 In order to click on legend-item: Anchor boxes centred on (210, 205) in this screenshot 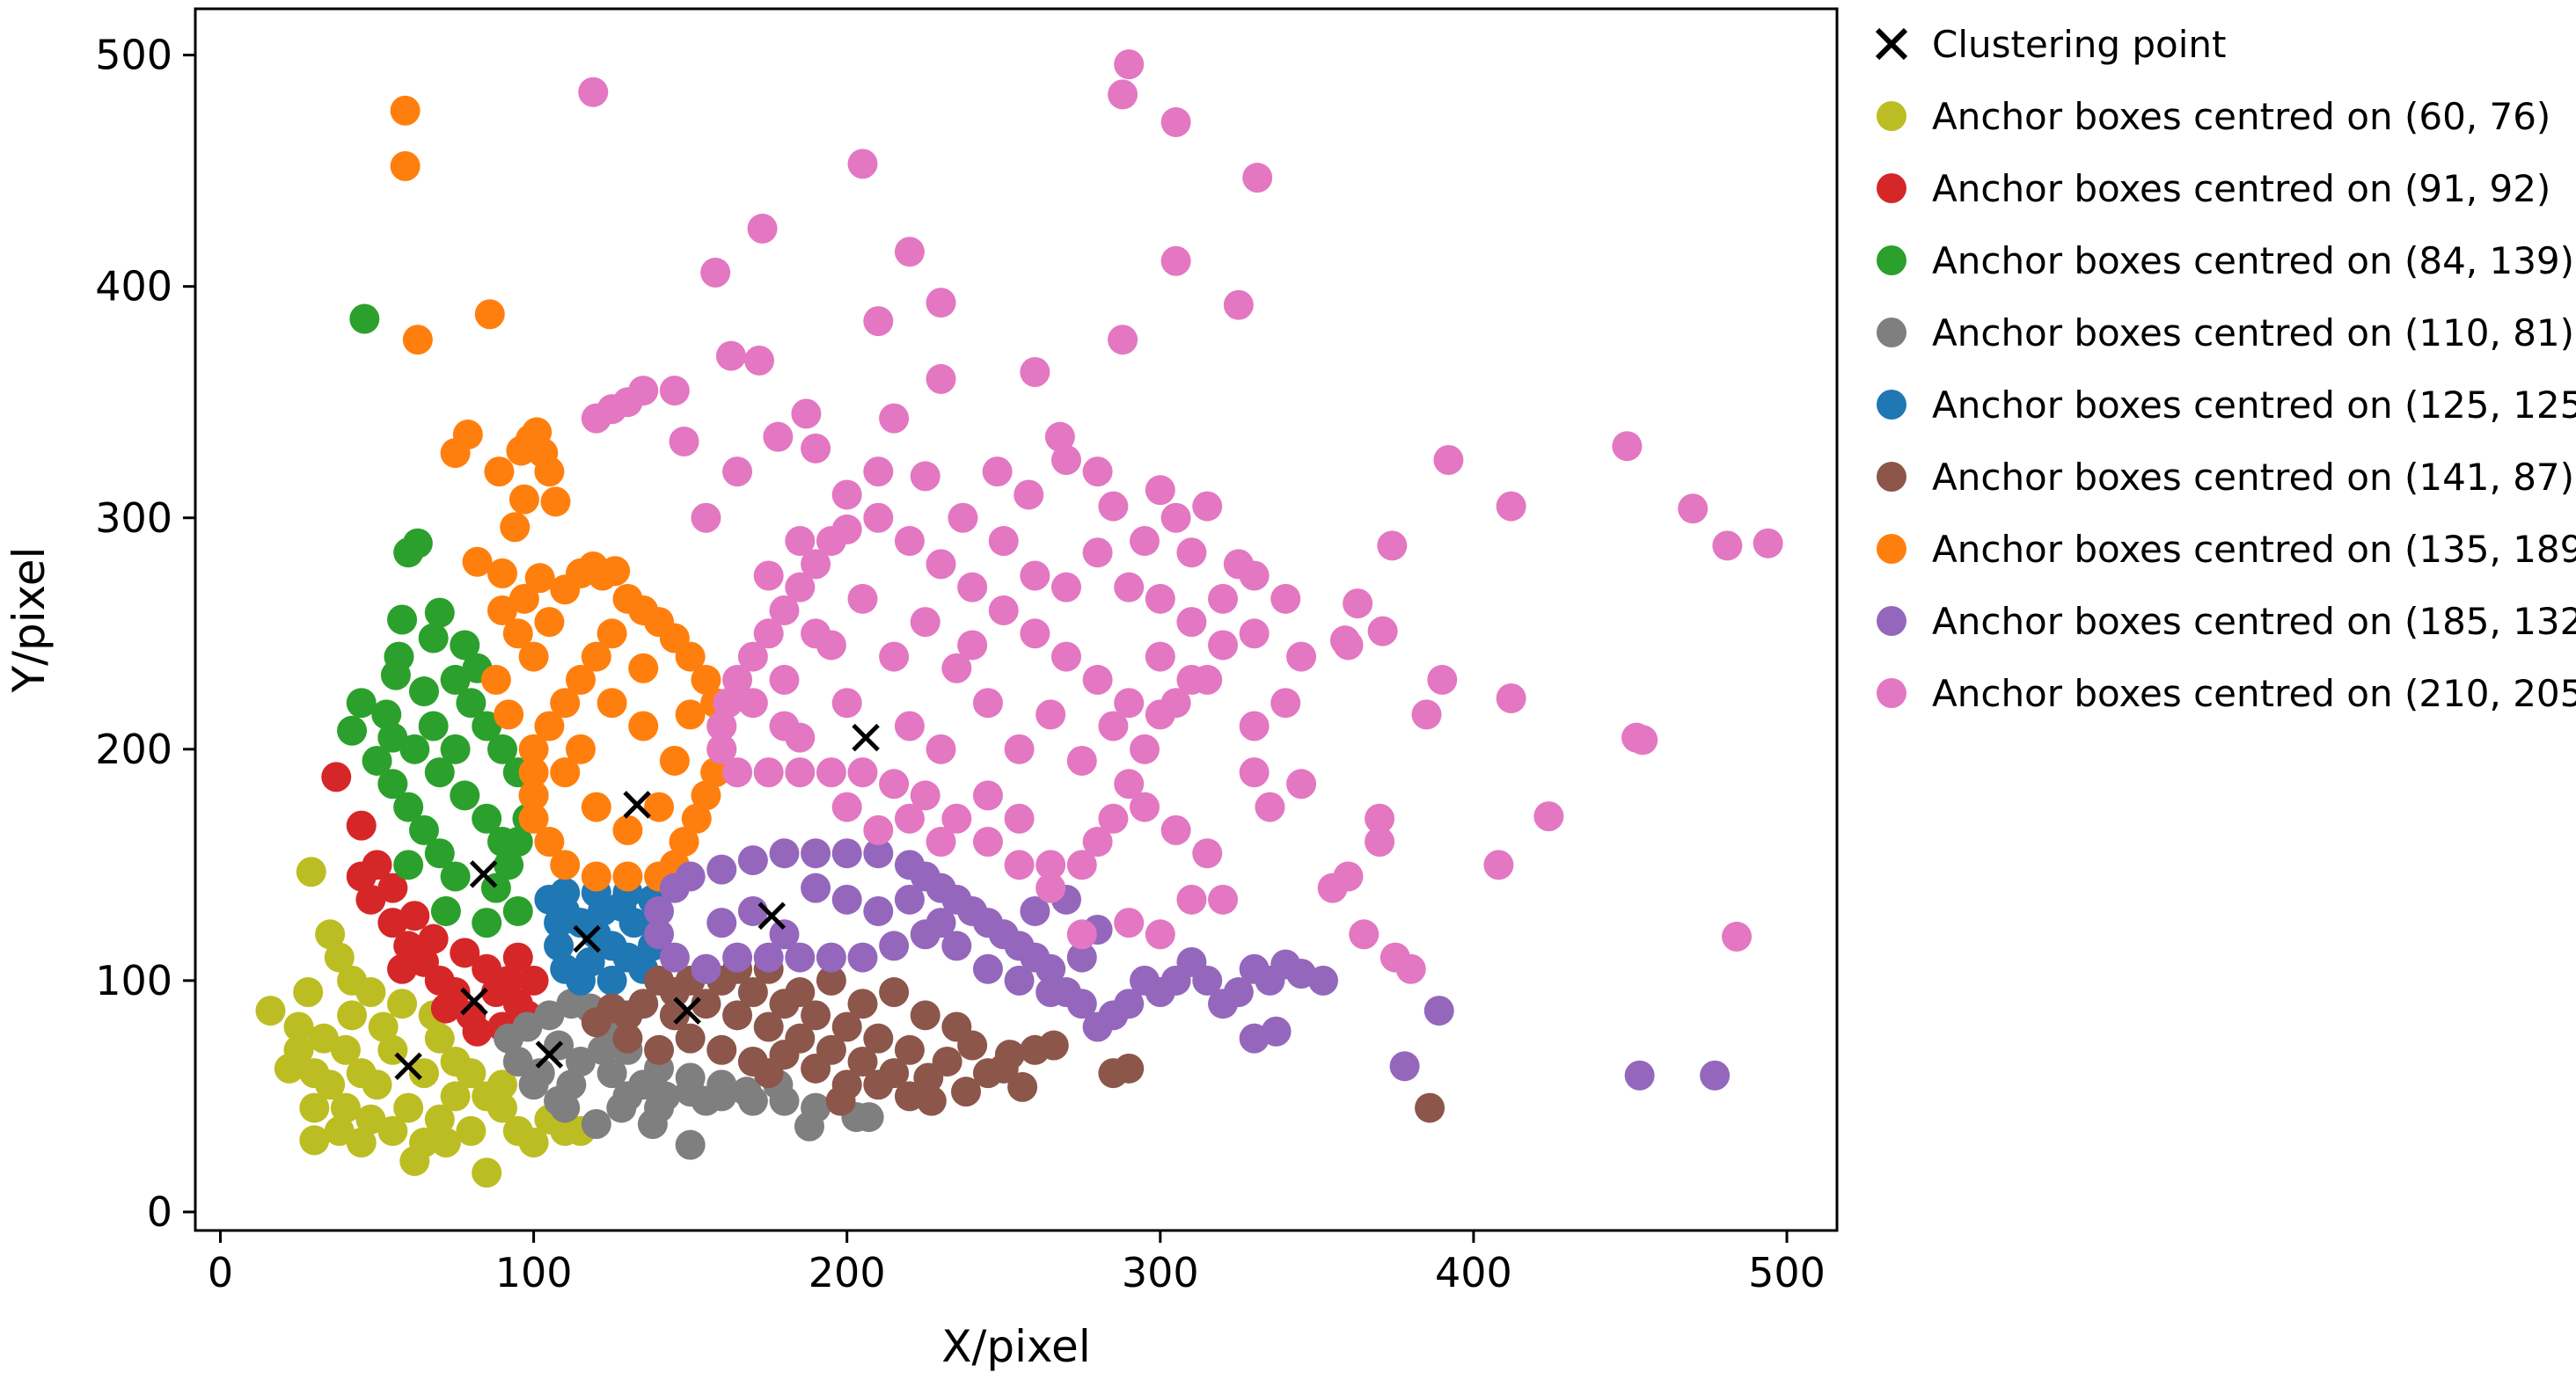, I will do `click(2226, 693)`.